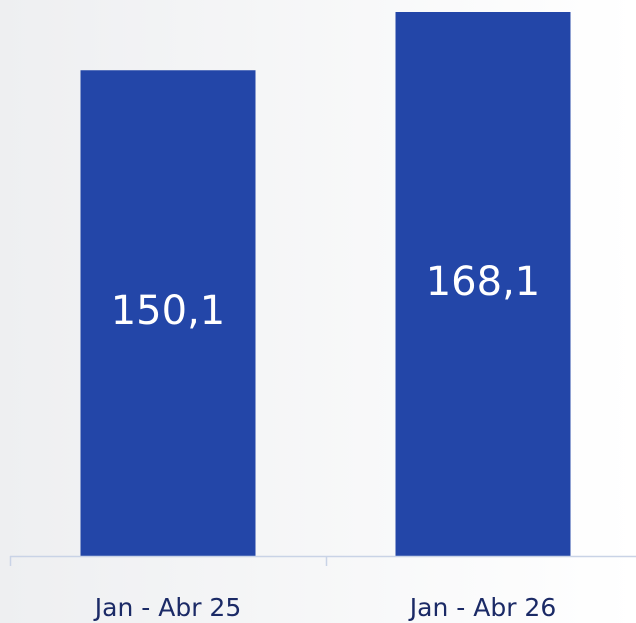 The width and height of the screenshot is (636, 623). I want to click on x-tick-label: Jan - Abr 25, so click(167, 607).